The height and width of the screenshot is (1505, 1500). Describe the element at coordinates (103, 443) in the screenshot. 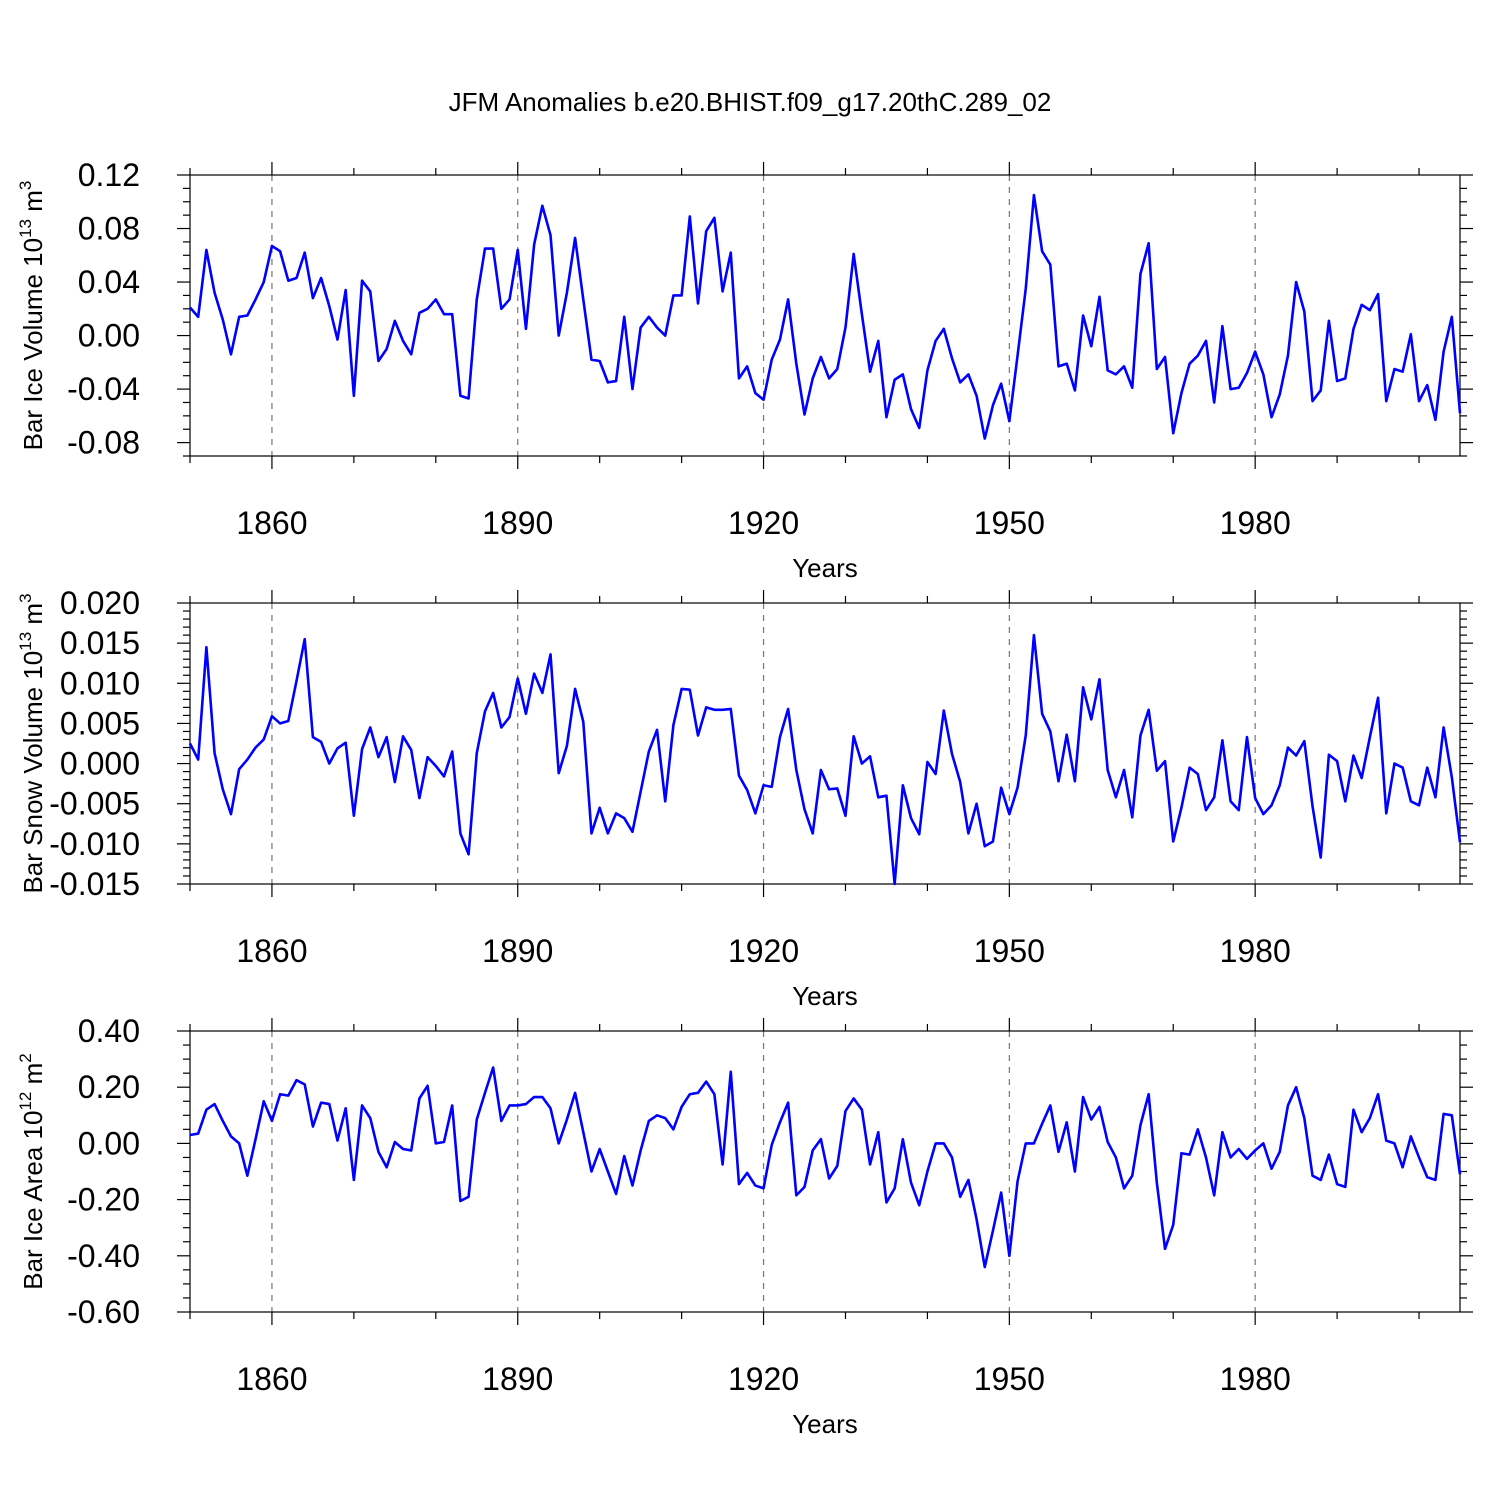

I see `y-tick-label: -0.08` at that location.